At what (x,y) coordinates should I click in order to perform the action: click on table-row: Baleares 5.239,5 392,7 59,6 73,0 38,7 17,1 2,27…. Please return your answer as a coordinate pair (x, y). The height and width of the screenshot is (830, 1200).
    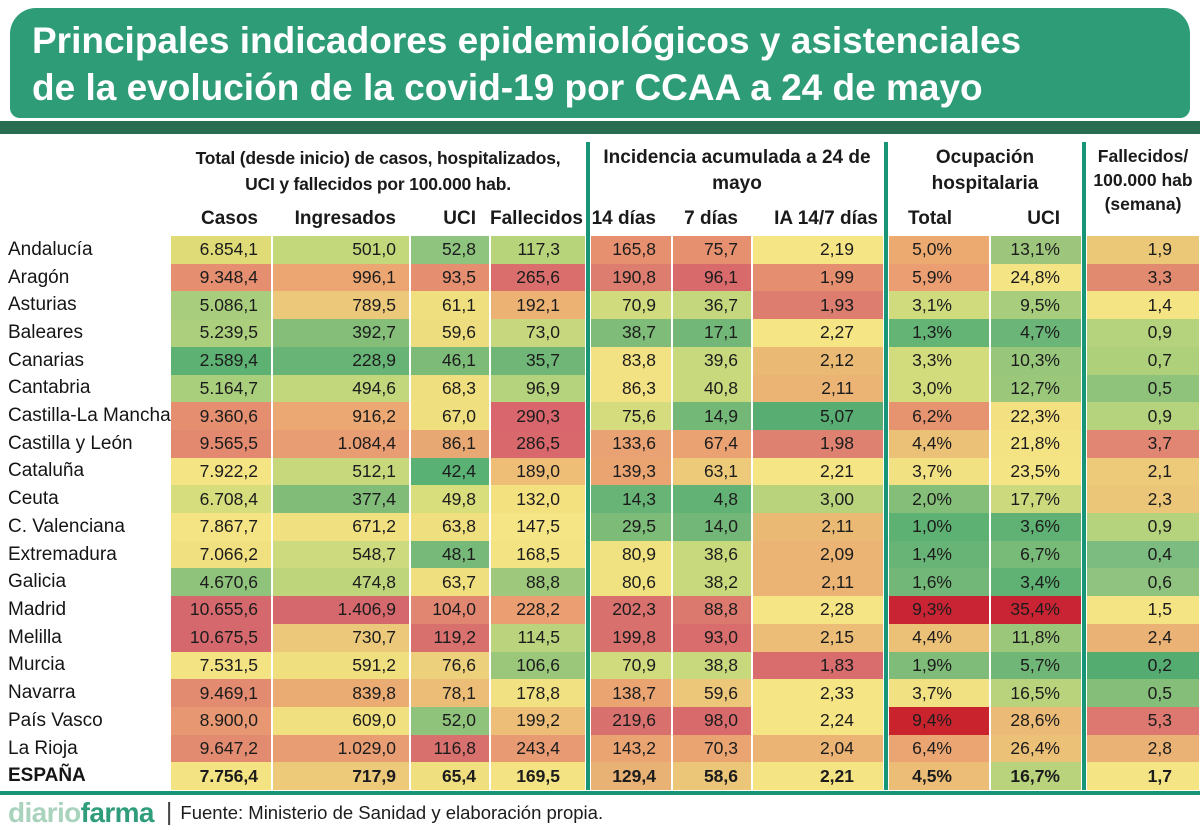
    Looking at the image, I should click on (600, 333).